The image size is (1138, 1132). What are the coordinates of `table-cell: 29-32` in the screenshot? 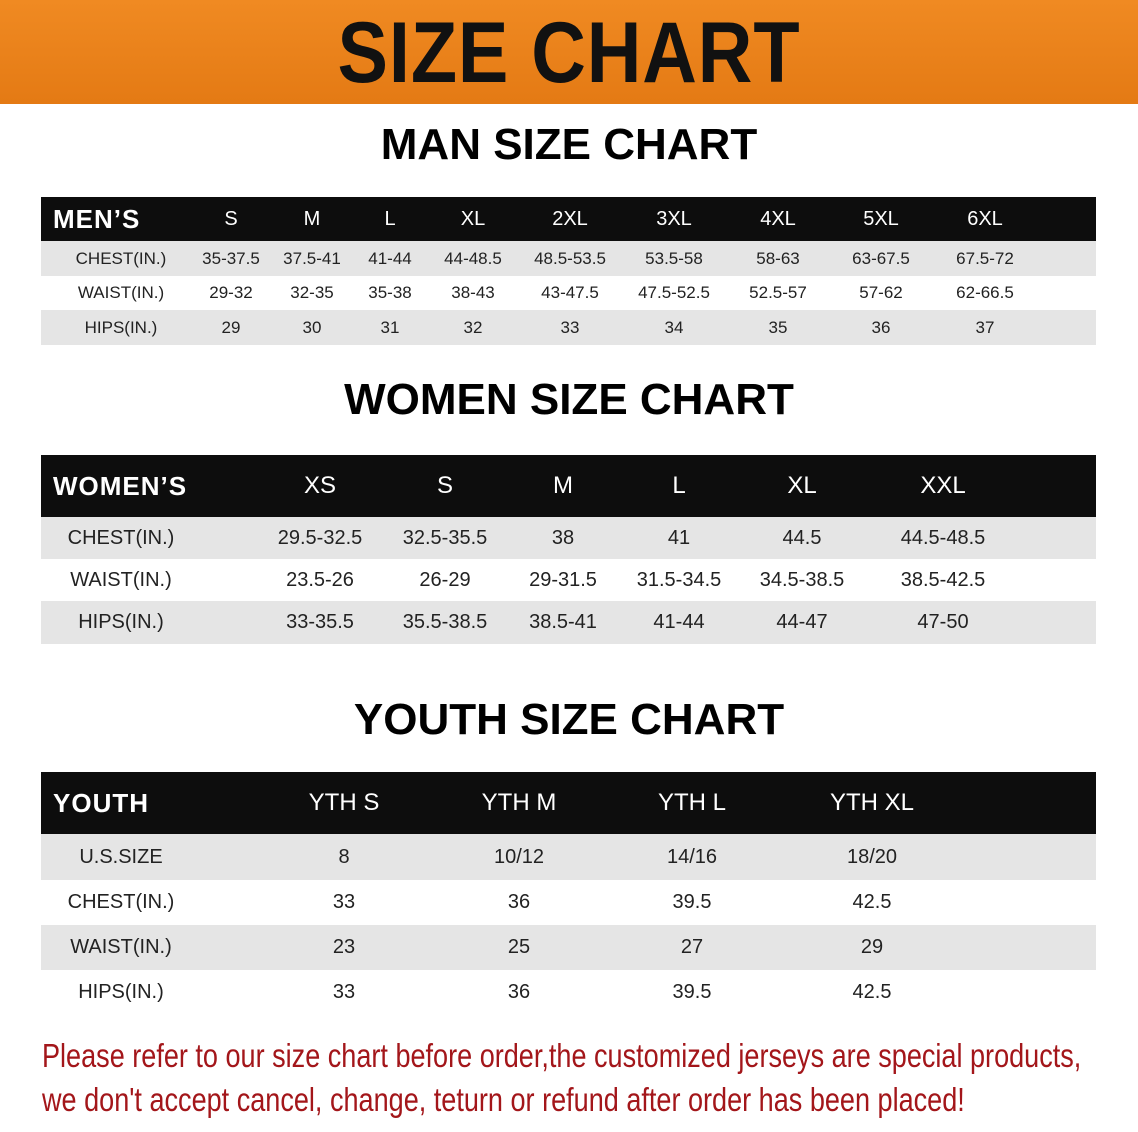 It's located at (231, 292).